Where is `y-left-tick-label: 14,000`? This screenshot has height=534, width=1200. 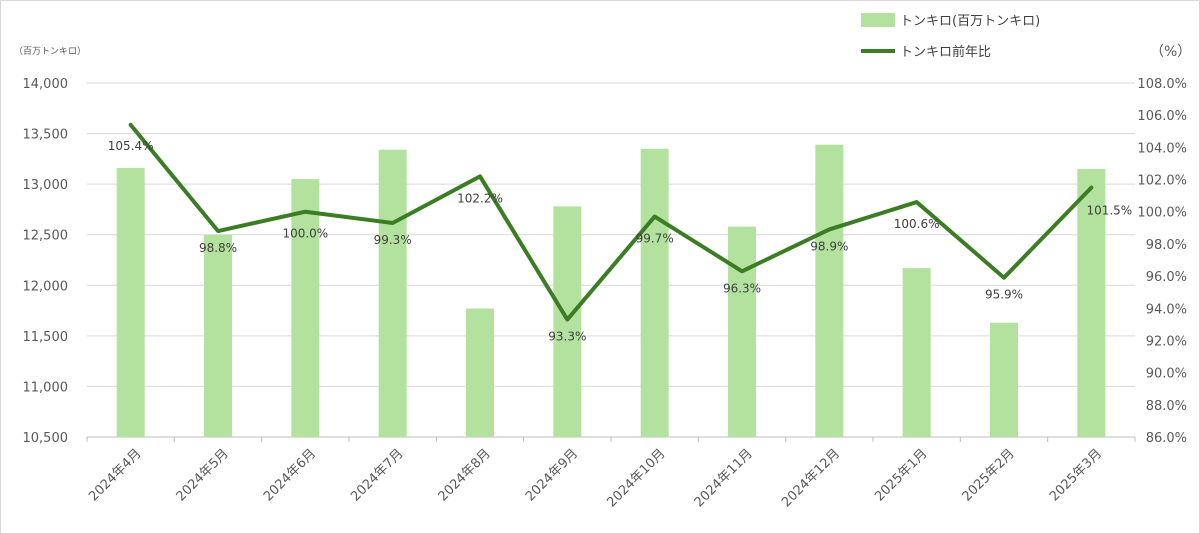
y-left-tick-label: 14,000 is located at coordinates (46, 84).